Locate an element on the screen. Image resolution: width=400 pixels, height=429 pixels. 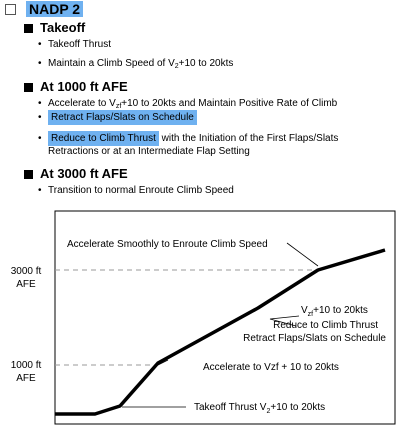
section-title-3000: At 3000 ft AFE is located at coordinates (84, 173).